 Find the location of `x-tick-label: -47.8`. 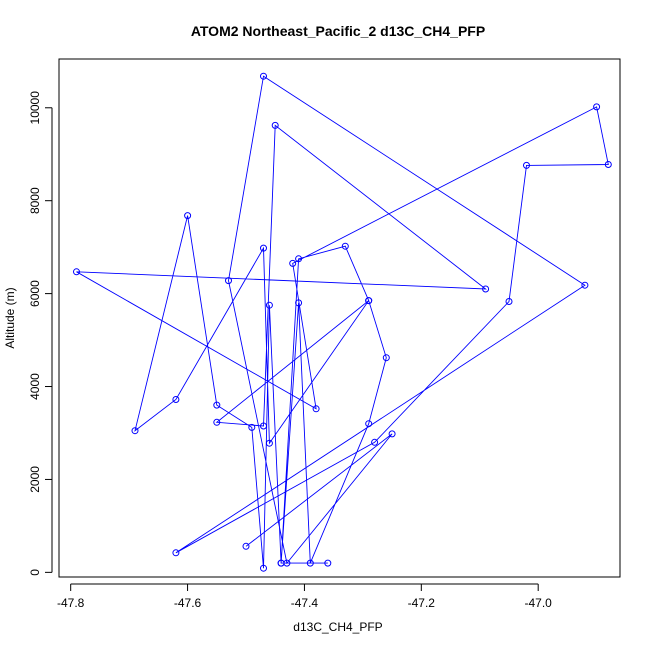

x-tick-label: -47.8 is located at coordinates (71, 603).